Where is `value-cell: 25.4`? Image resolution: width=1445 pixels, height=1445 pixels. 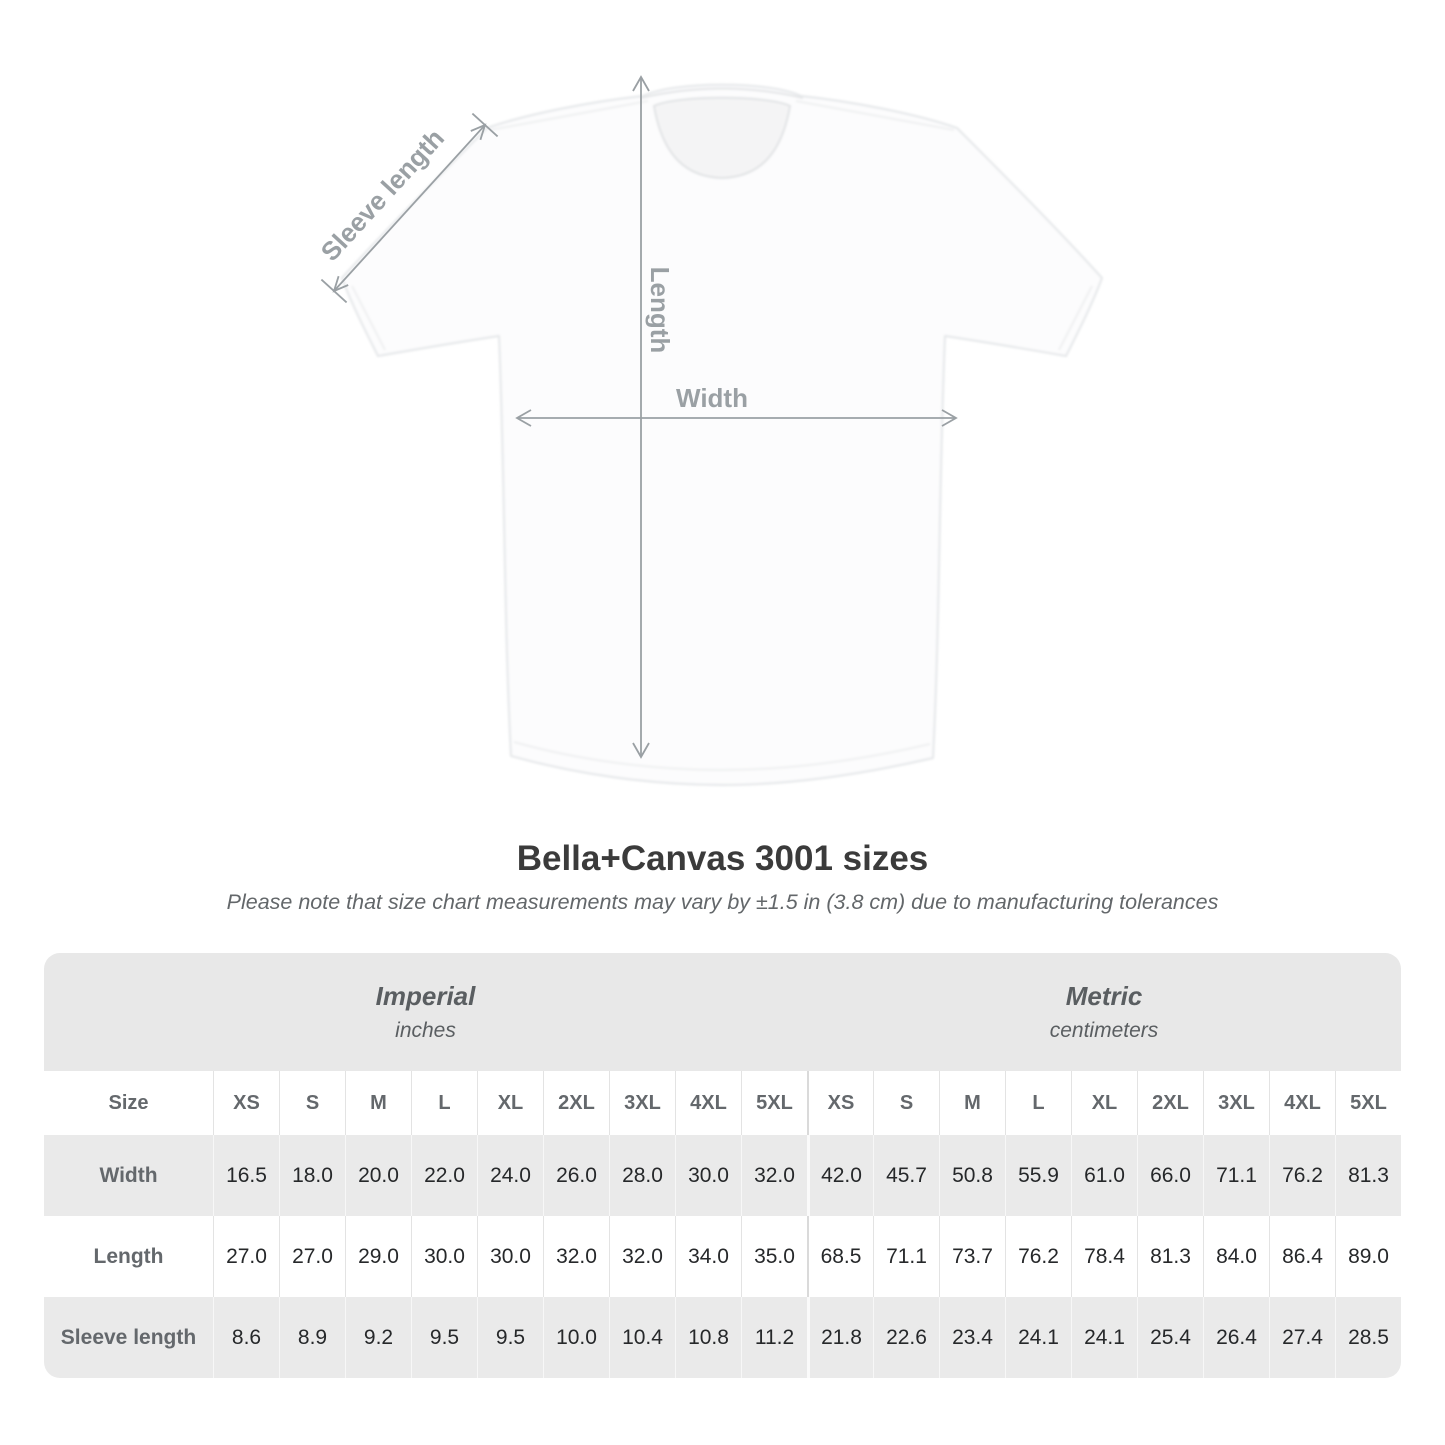
value-cell: 25.4 is located at coordinates (1170, 1337).